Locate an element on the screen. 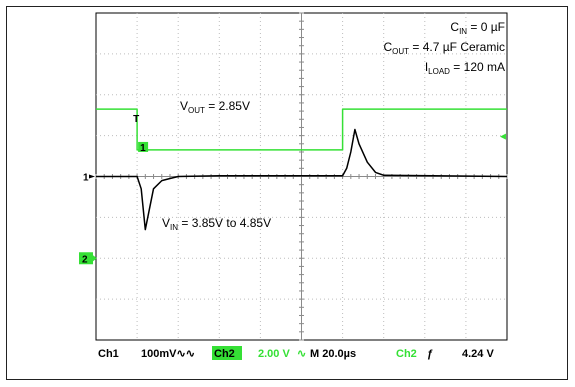  status-trigger-slope-icon: ƒ is located at coordinates (430, 354).